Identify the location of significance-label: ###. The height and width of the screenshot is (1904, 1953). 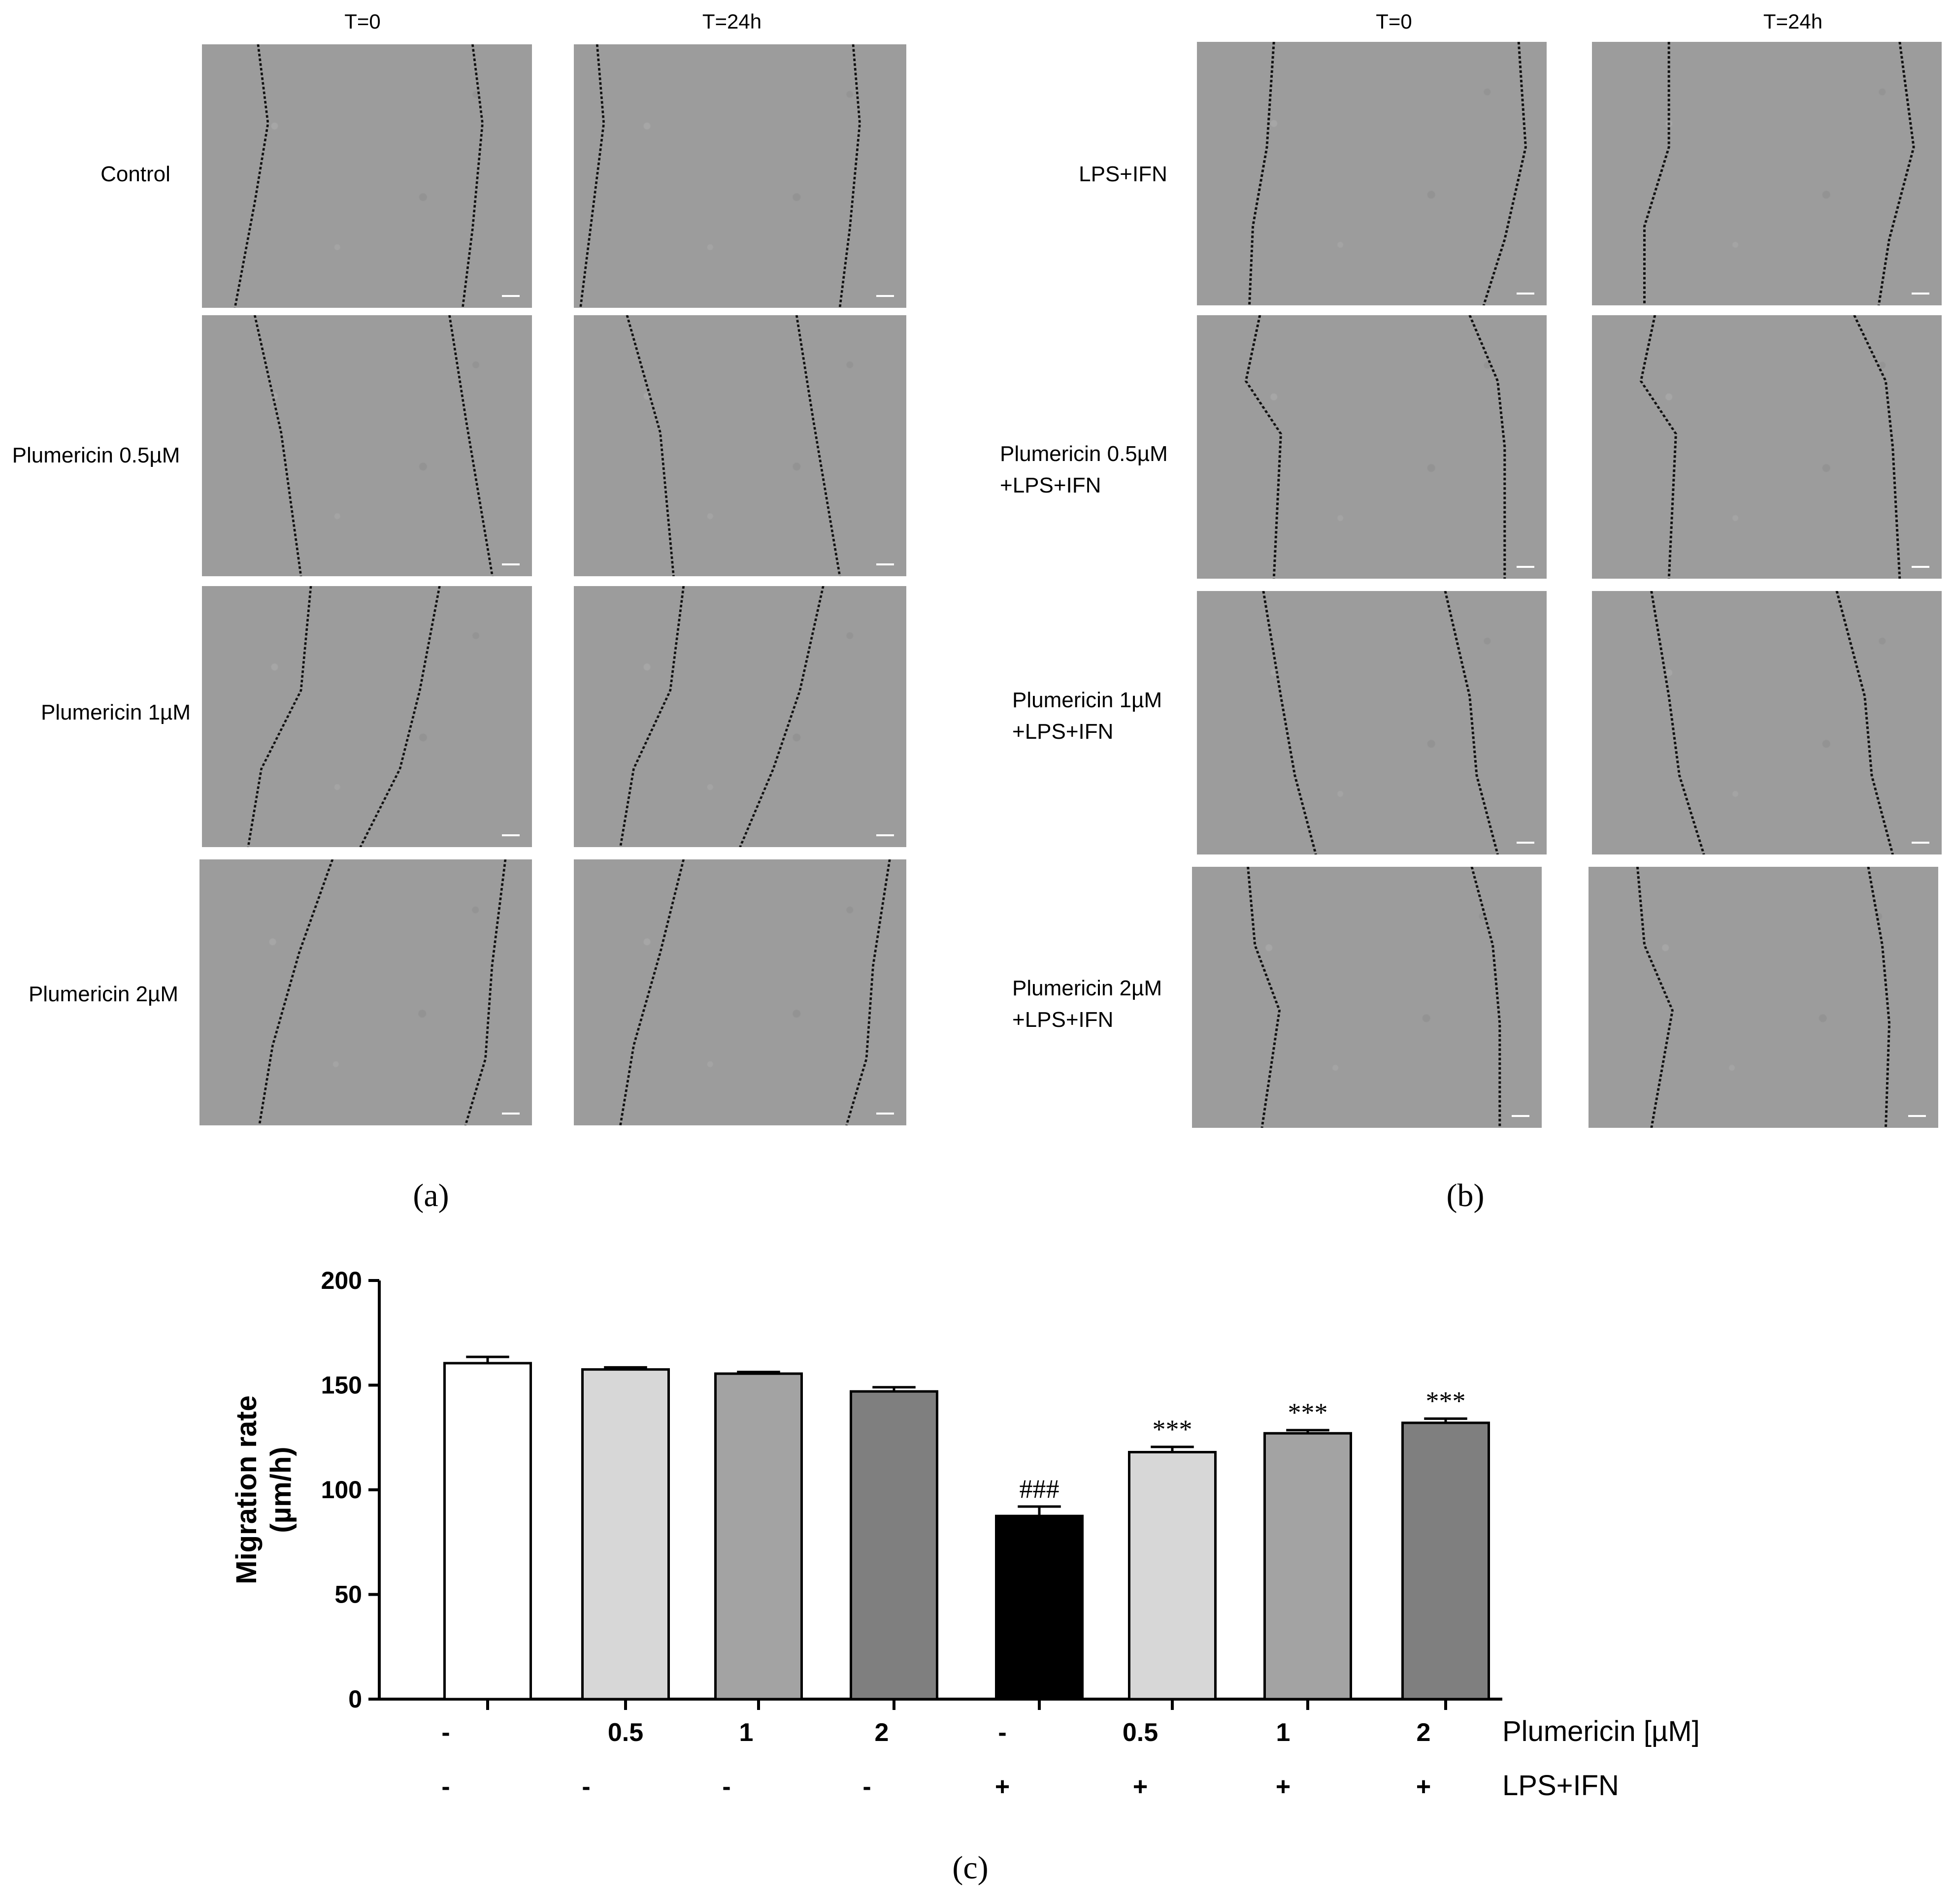
(1039, 1489).